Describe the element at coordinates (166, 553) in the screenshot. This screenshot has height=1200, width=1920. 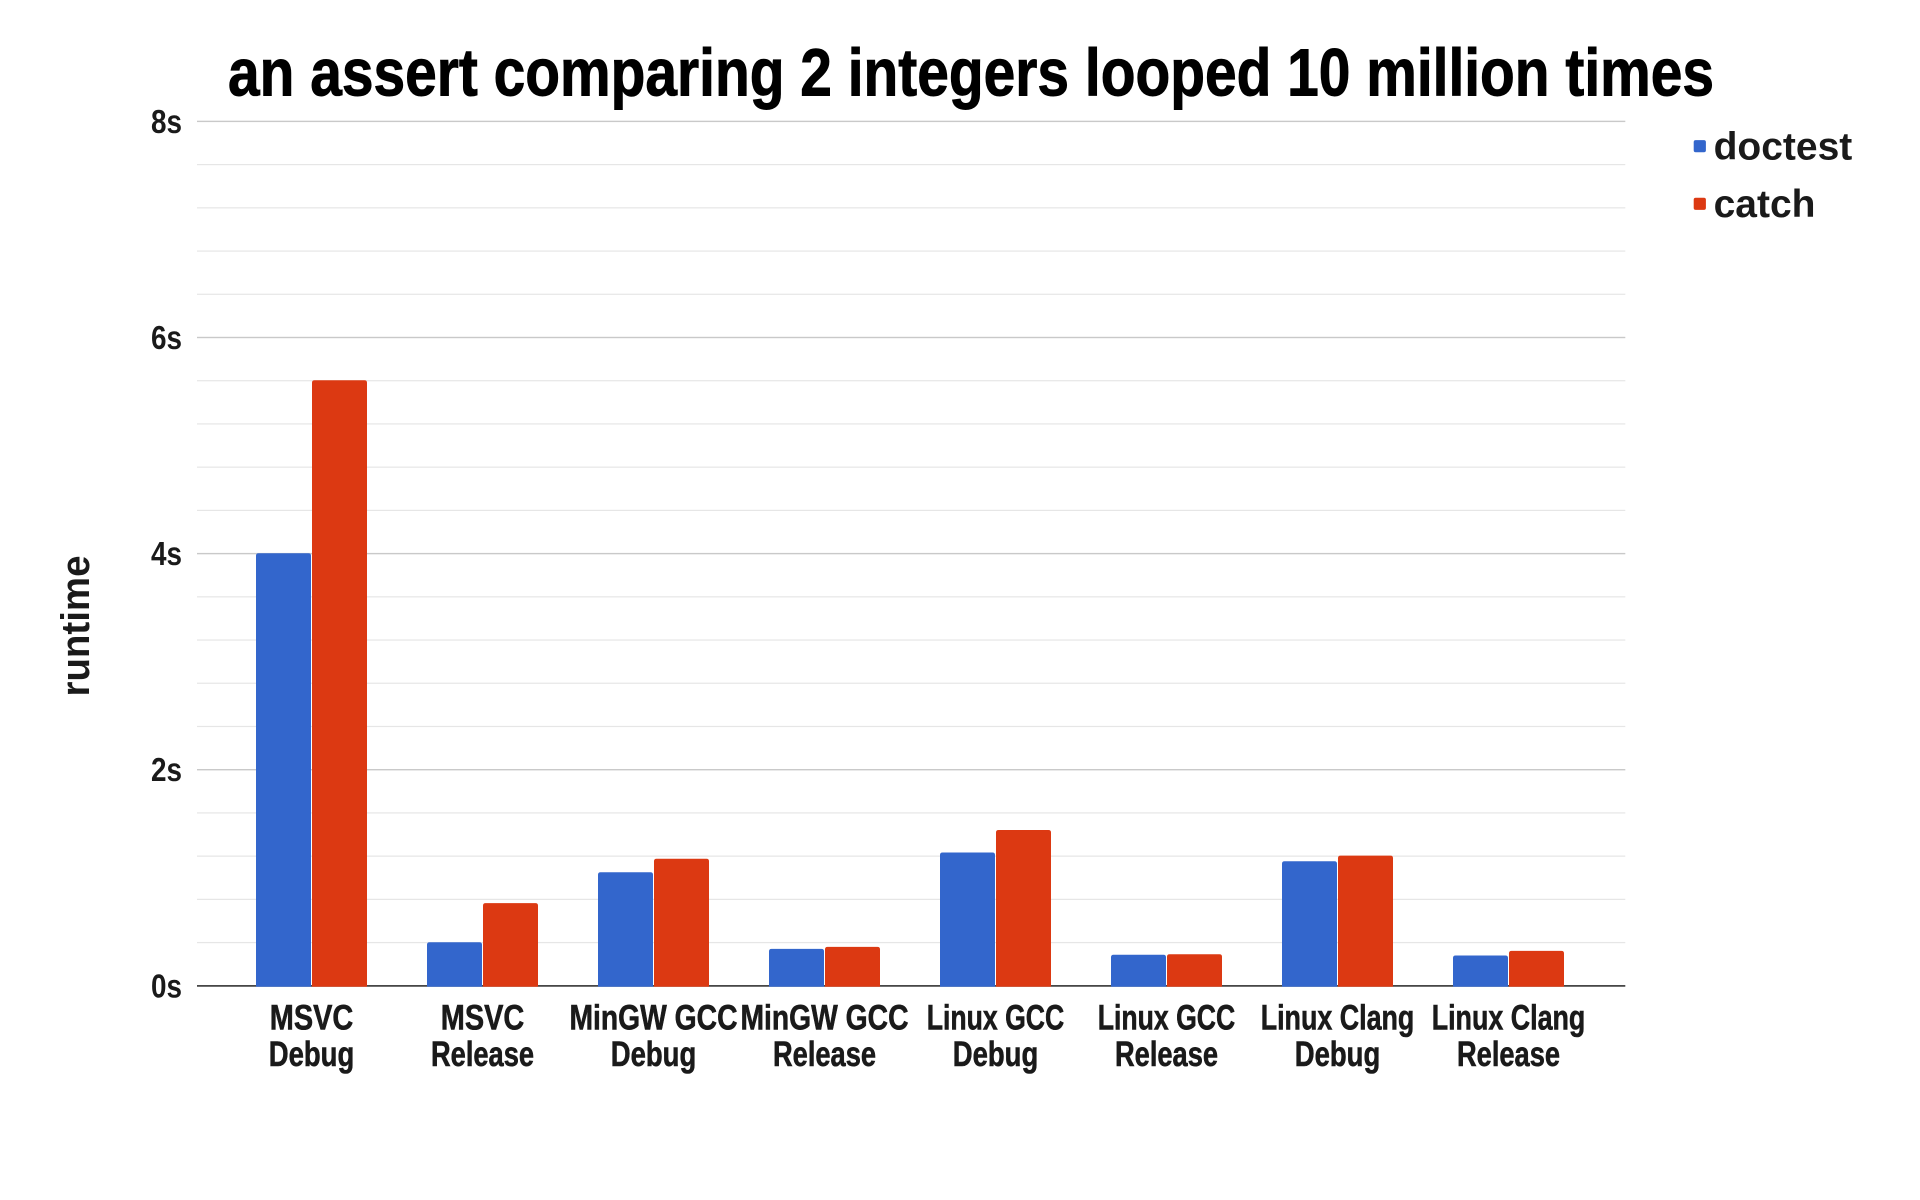
I see `svg-text: 4s` at that location.